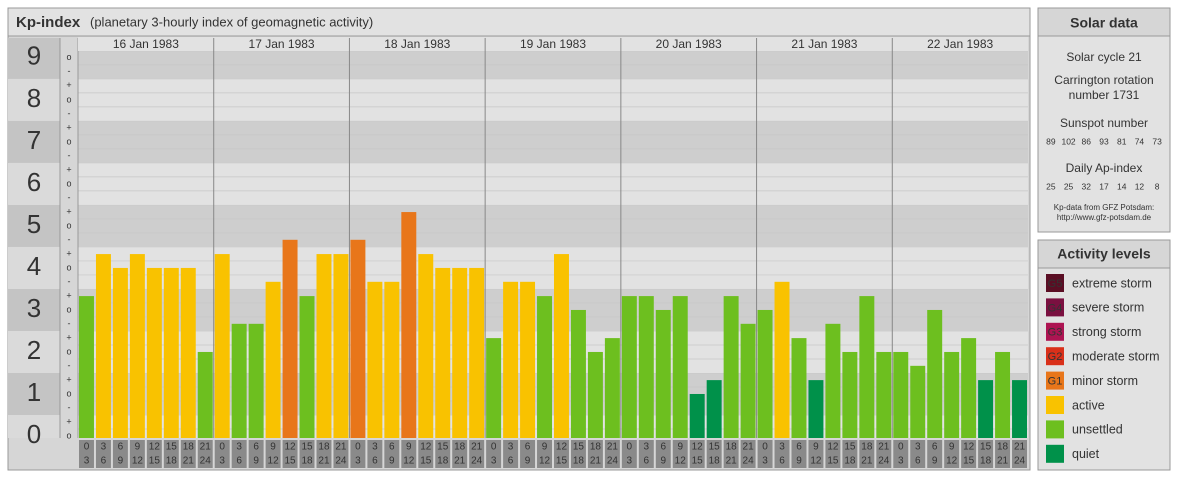  What do you see at coordinates (87, 447) in the screenshot?
I see `time-label: 0` at bounding box center [87, 447].